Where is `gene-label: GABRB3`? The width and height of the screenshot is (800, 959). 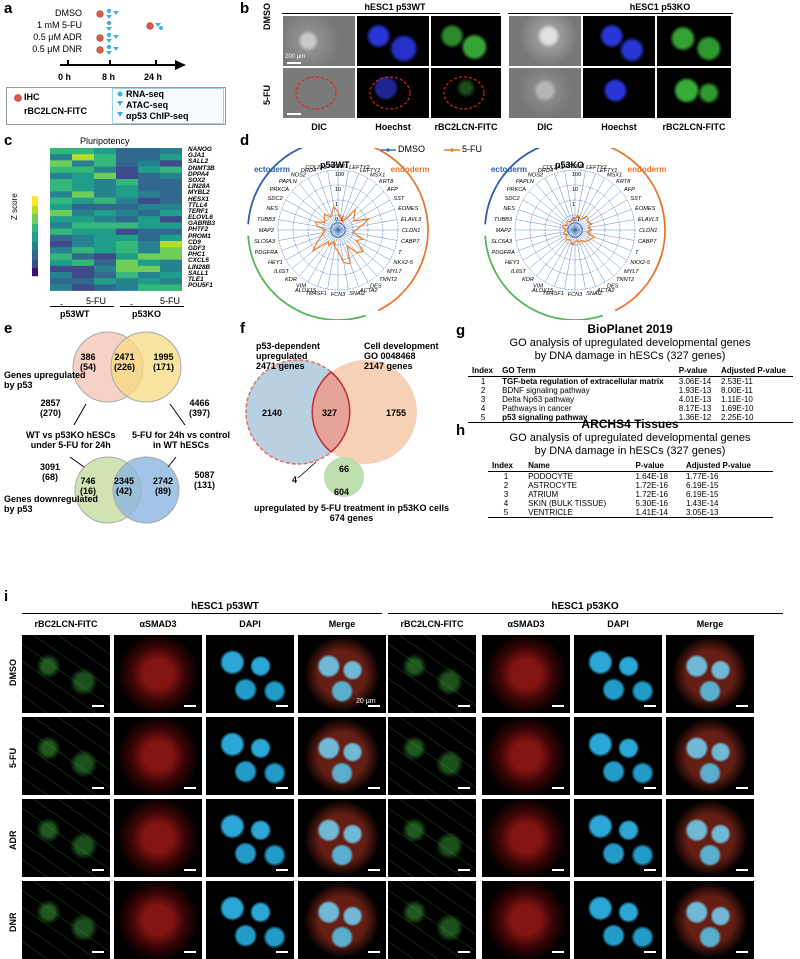 gene-label: GABRB3 is located at coordinates (201, 224).